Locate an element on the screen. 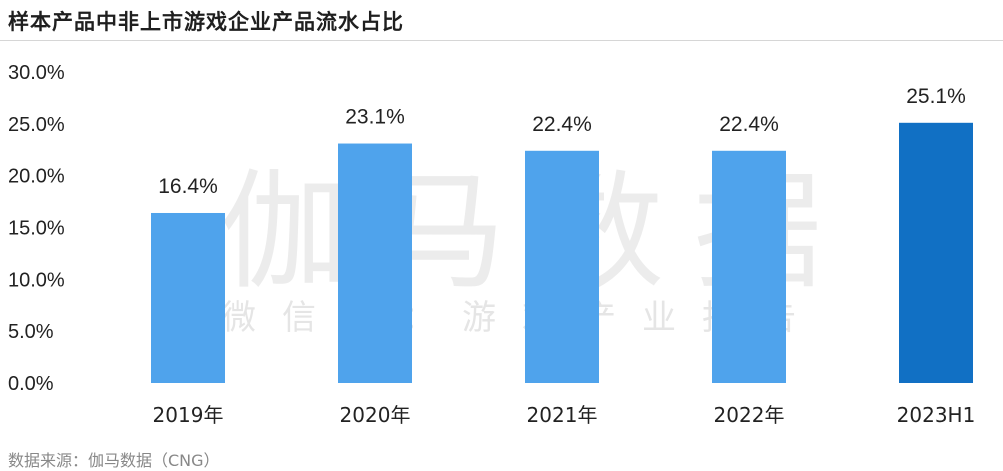 This screenshot has height=471, width=1003. x-tick-label: 2023H1 is located at coordinates (936, 415).